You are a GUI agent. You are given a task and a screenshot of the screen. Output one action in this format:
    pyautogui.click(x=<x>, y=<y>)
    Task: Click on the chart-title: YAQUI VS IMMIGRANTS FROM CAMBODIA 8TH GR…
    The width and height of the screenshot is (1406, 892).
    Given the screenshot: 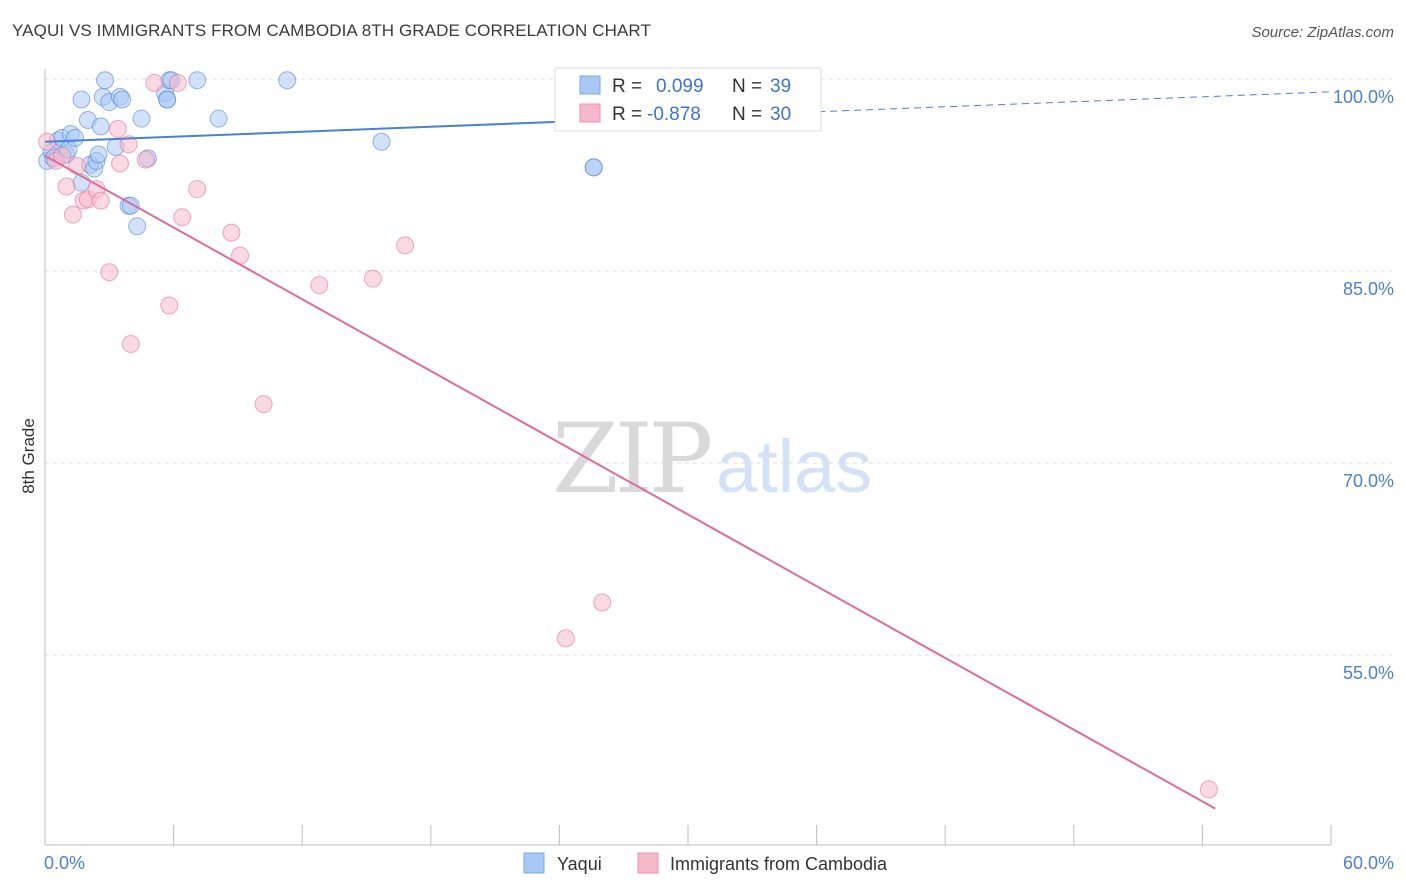 What is the action you would take?
    pyautogui.click(x=331, y=30)
    